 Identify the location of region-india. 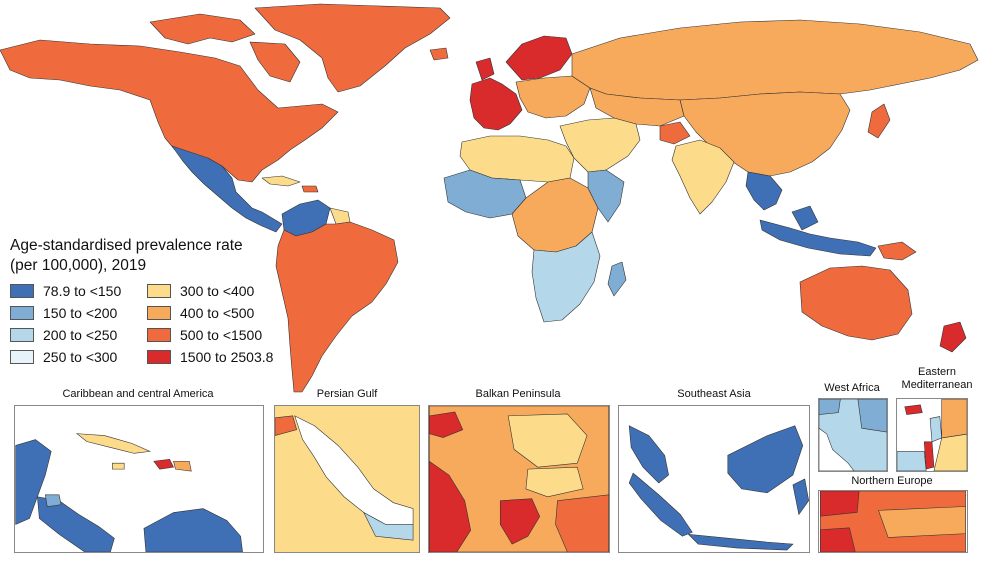
(703, 177).